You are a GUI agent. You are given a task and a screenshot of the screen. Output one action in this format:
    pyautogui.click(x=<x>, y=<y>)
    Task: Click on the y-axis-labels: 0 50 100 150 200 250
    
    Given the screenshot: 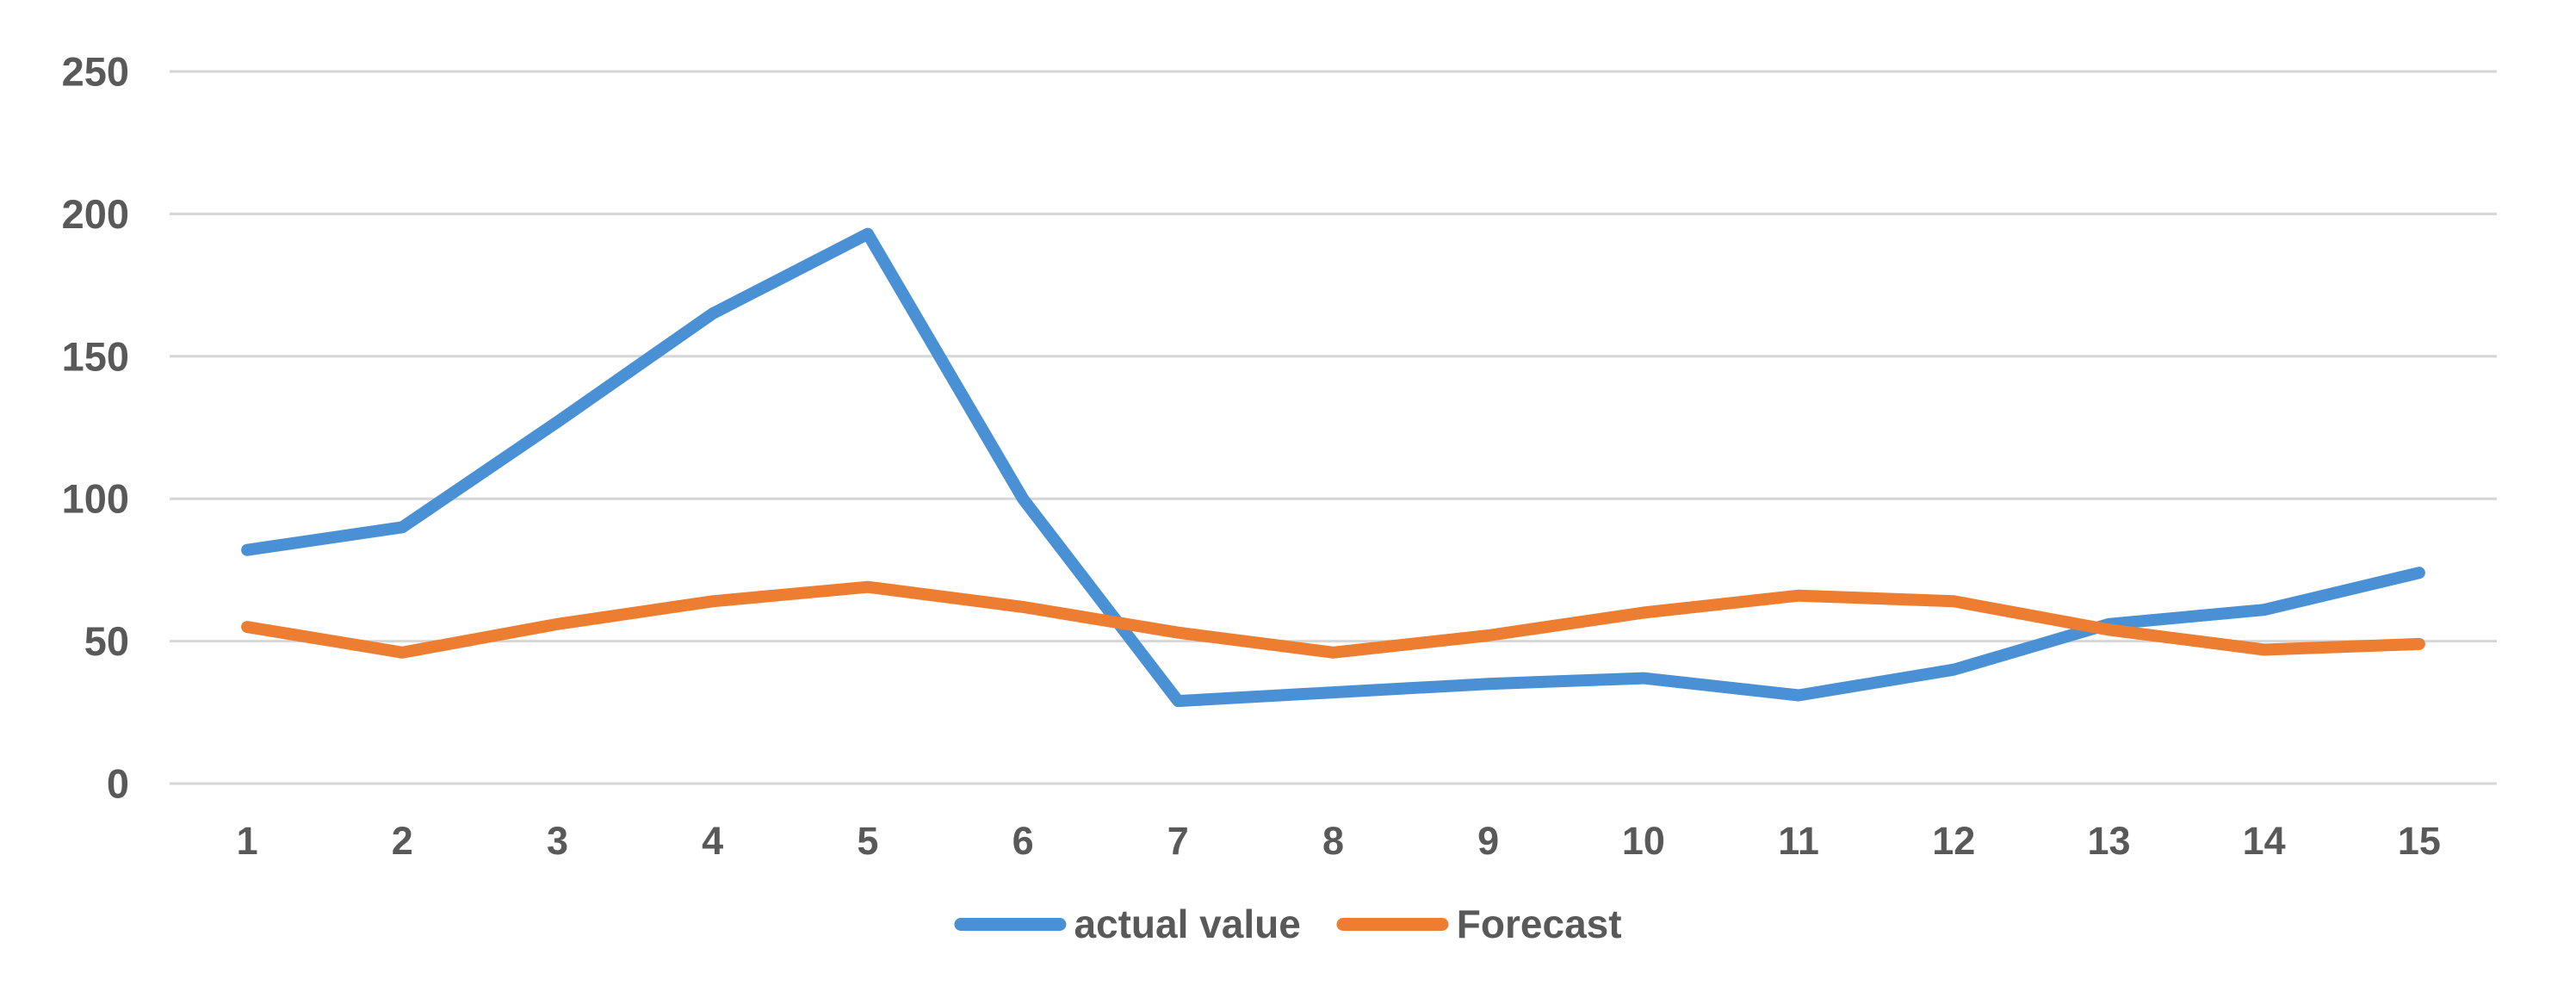 What is the action you would take?
    pyautogui.click(x=96, y=427)
    